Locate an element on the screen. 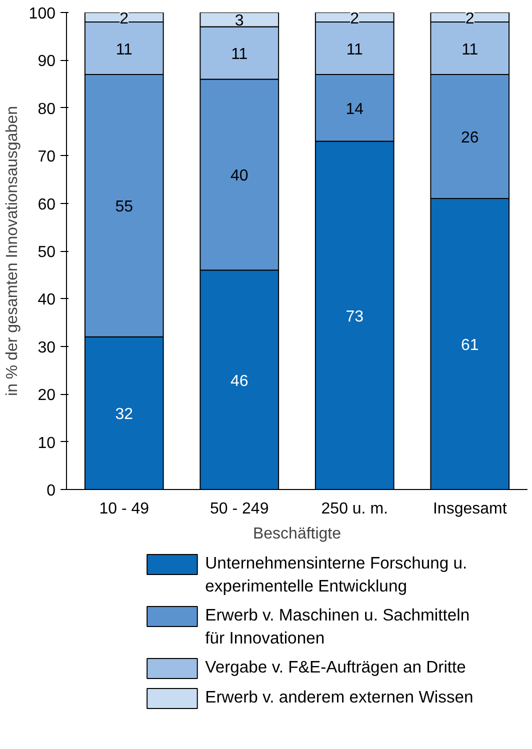 This screenshot has width=532, height=749. y-tick-label: 20 is located at coordinates (47, 395).